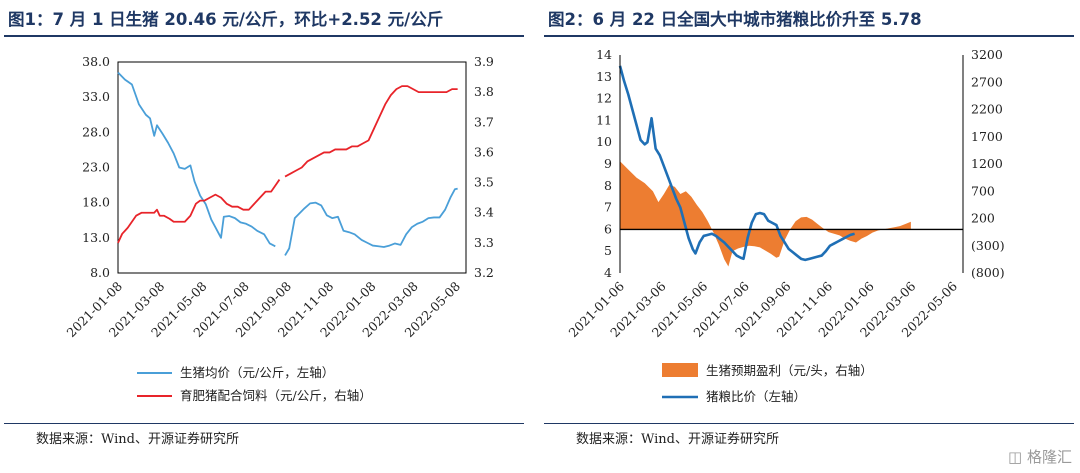  I want to click on y-right-tick-label: 1200, so click(987, 163).